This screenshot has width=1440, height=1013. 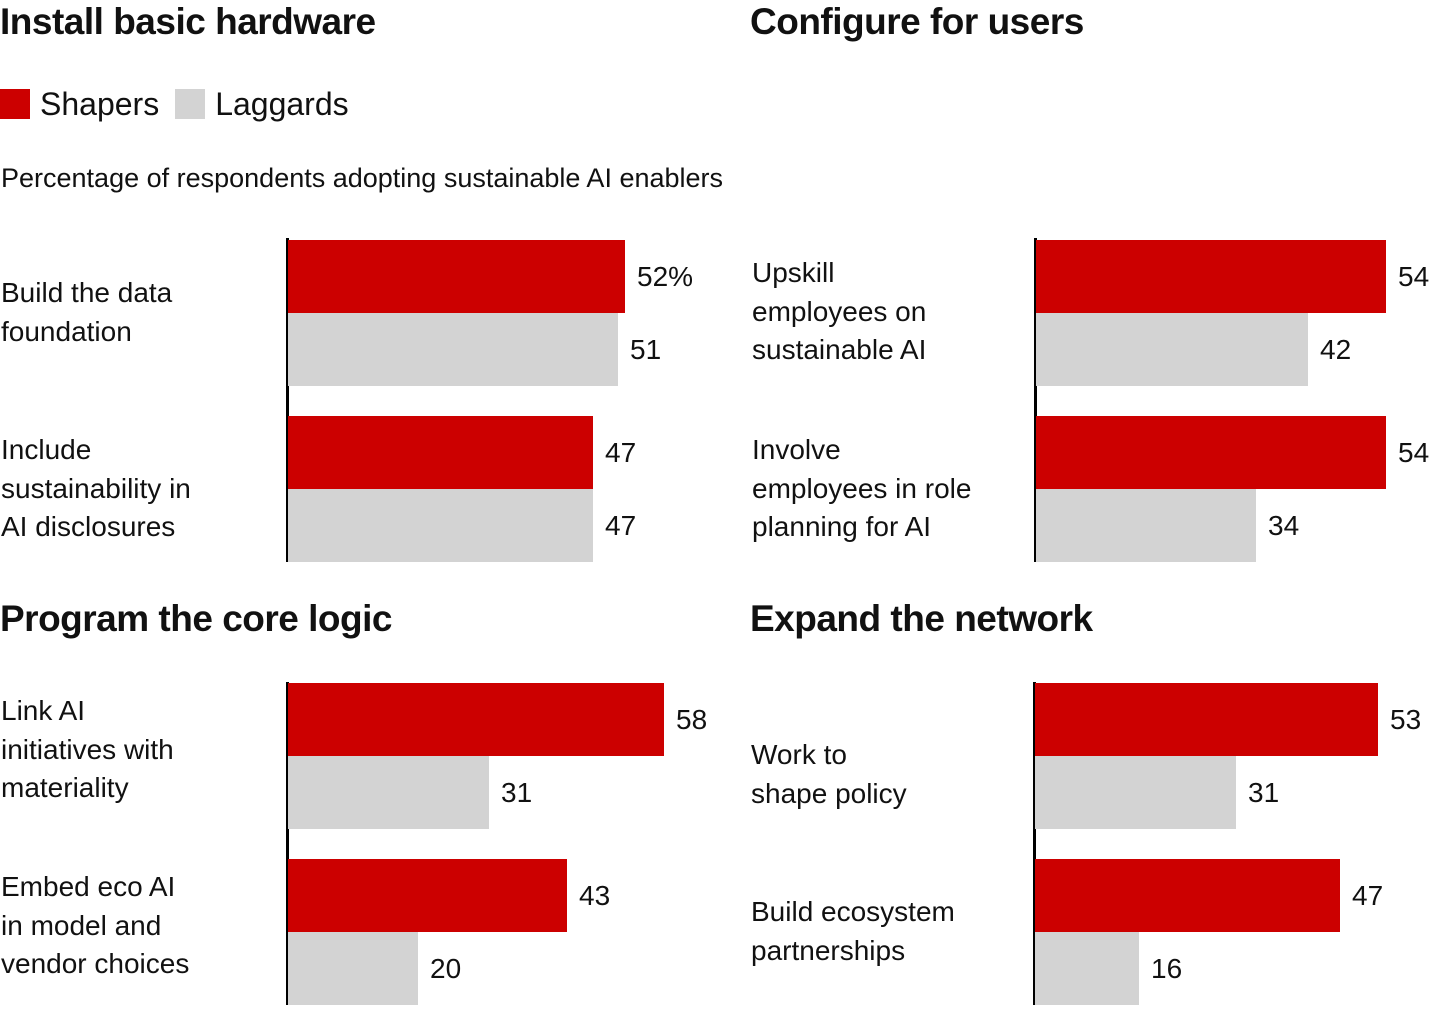 I want to click on category-label: Build ecosystem partnerships, so click(x=853, y=931).